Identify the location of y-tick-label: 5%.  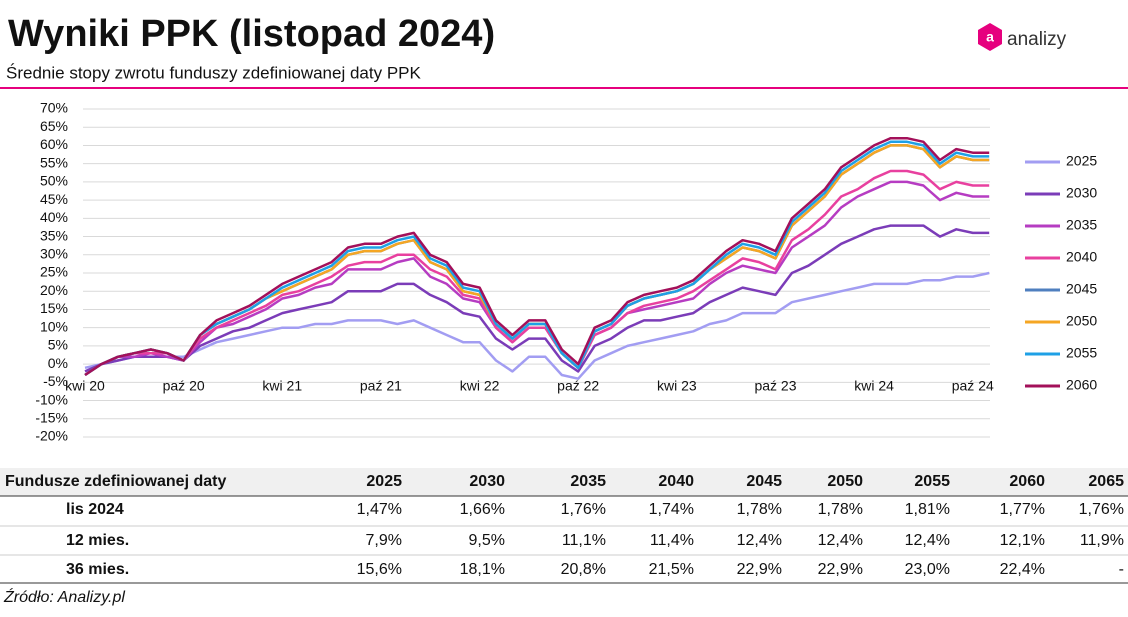
(58, 345).